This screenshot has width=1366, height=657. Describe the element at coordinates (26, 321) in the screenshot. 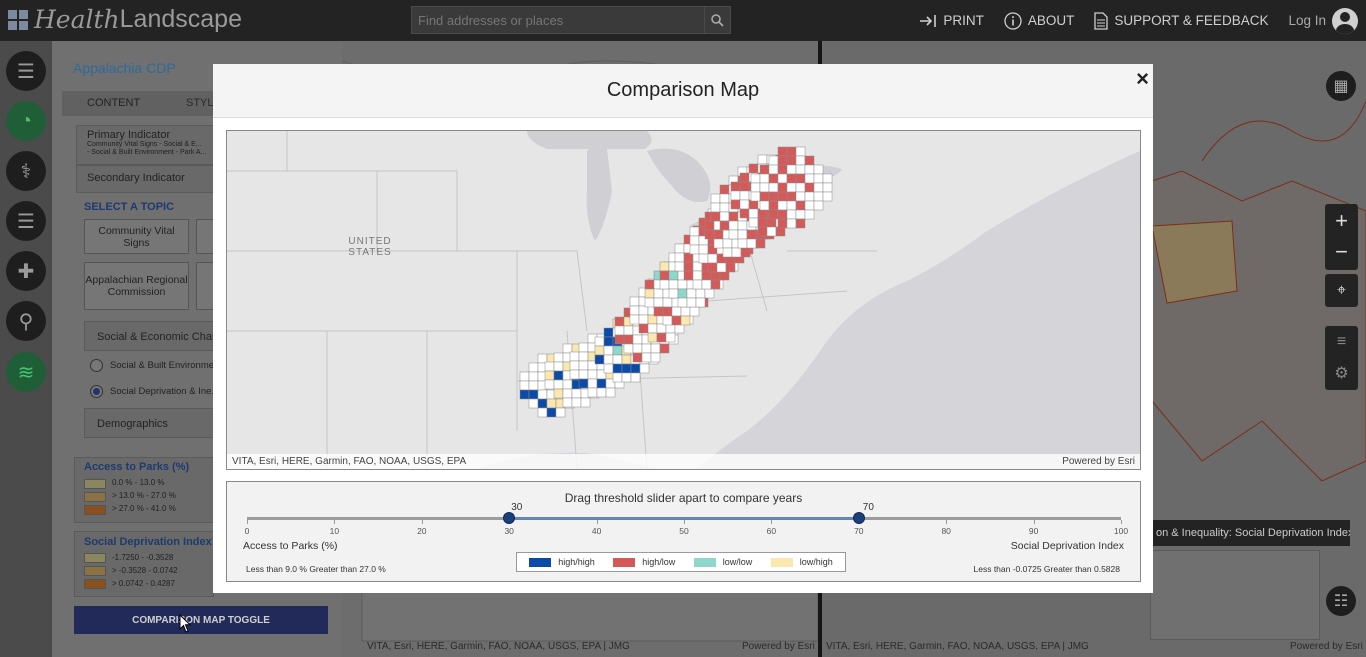

I see `nav-location-pin-icon: ⚲` at that location.